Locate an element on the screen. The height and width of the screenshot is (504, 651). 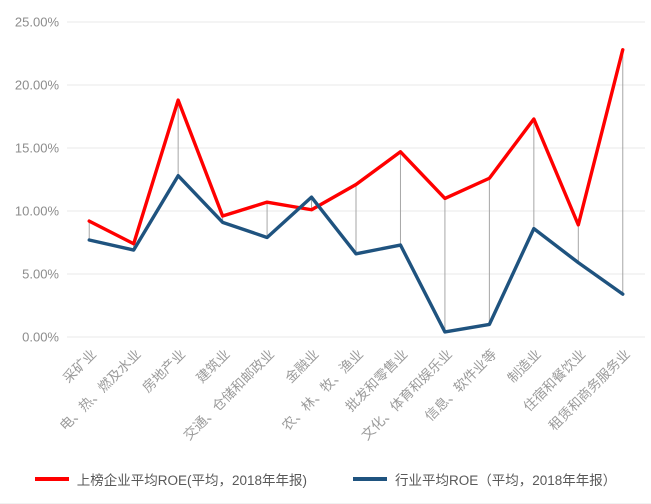
y-tick-label: 25.00% is located at coordinates (37, 22).